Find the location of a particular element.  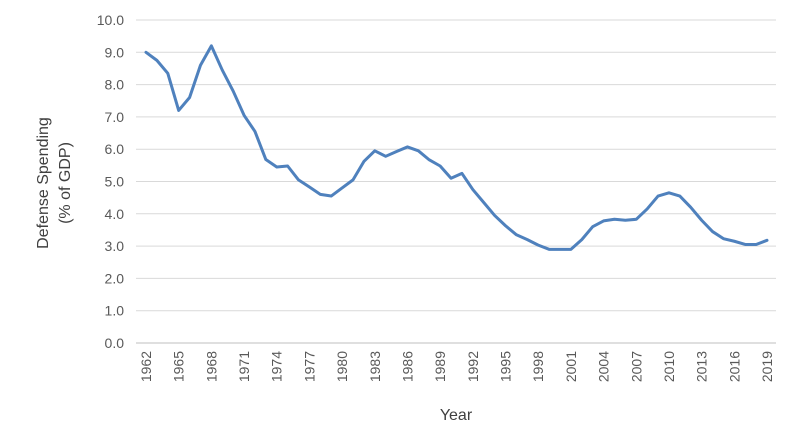

x-tick-label: 2019 is located at coordinates (767, 366).